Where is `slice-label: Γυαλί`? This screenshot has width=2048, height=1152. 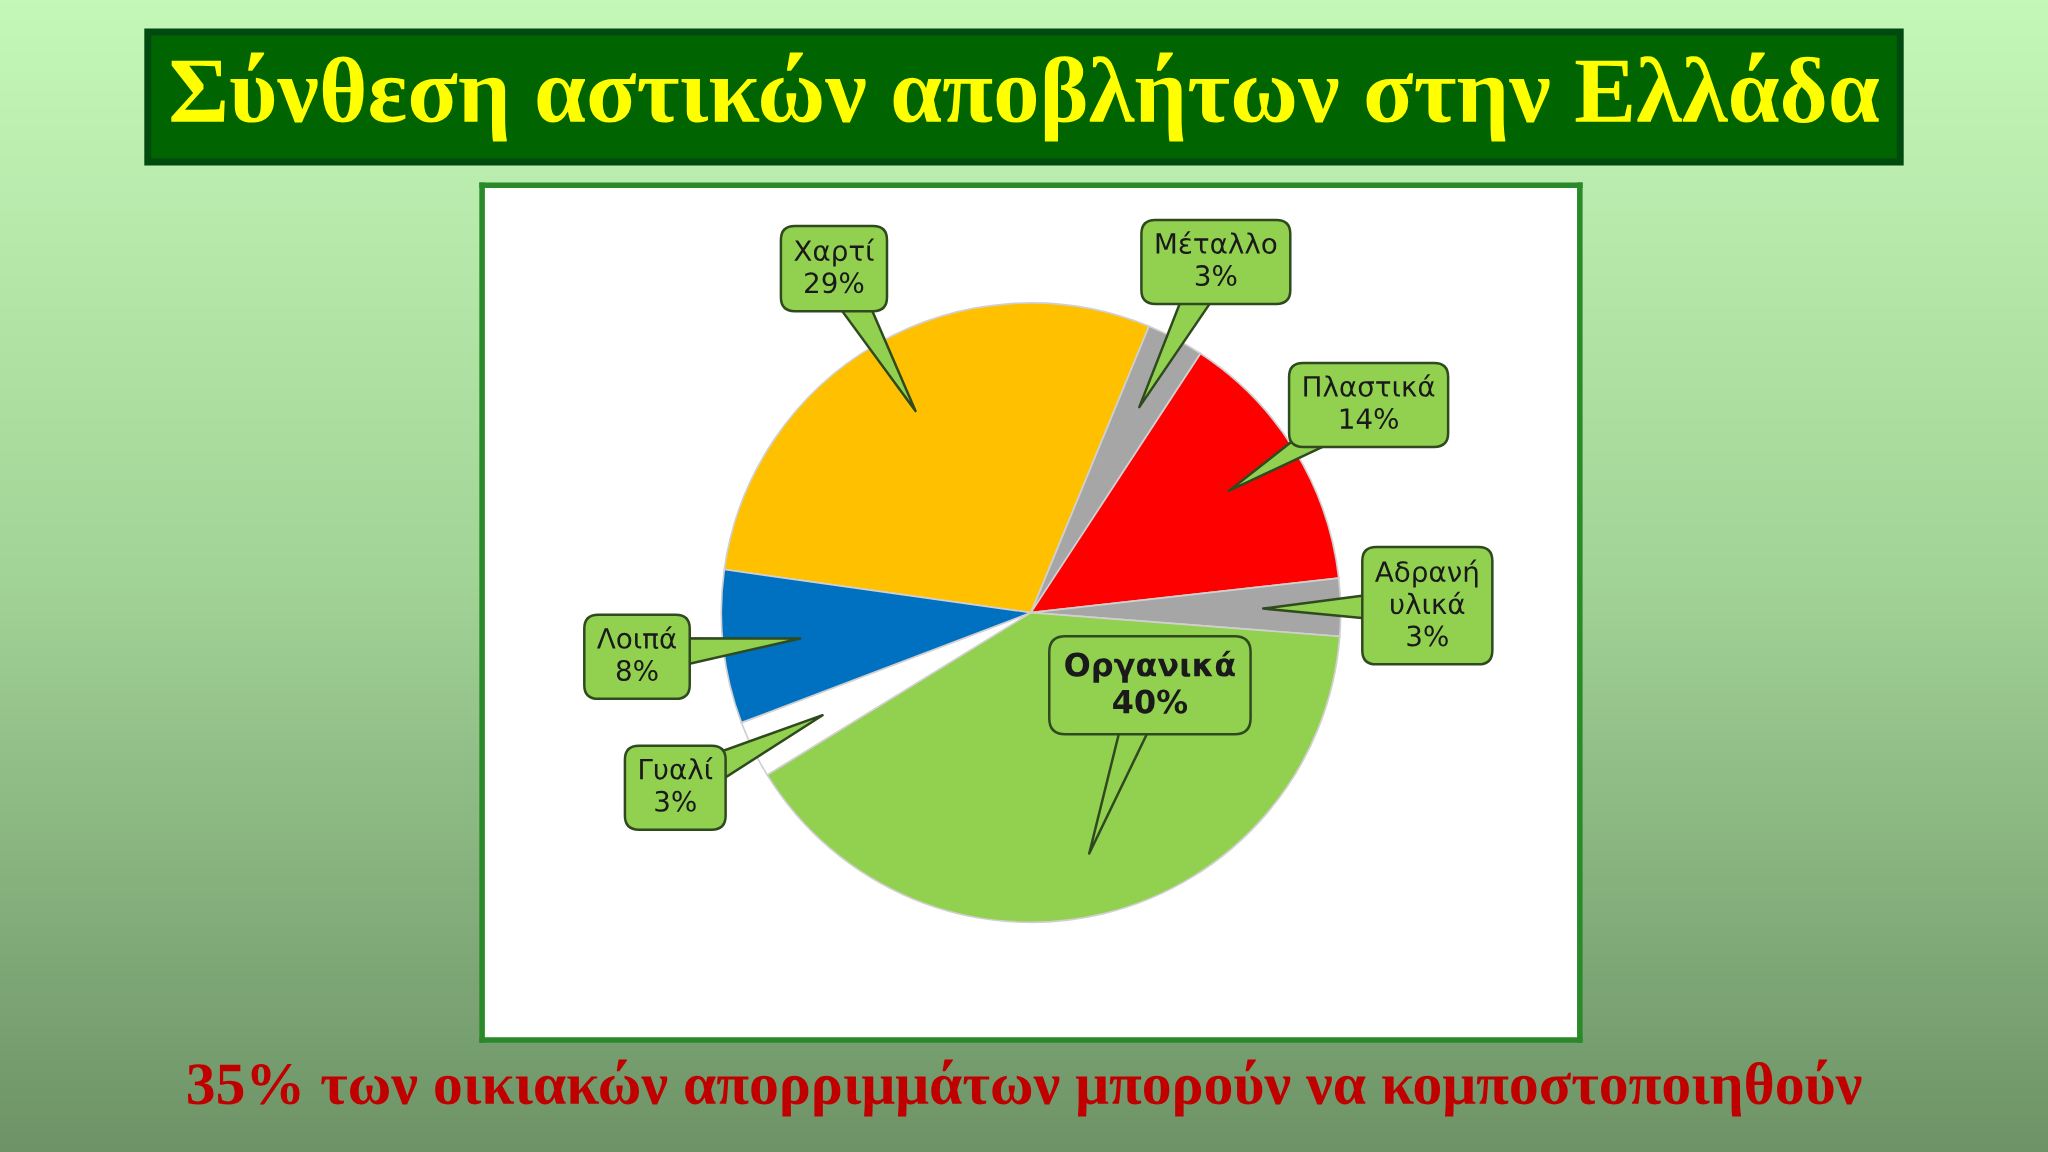
slice-label: Γυαλί is located at coordinates (676, 768).